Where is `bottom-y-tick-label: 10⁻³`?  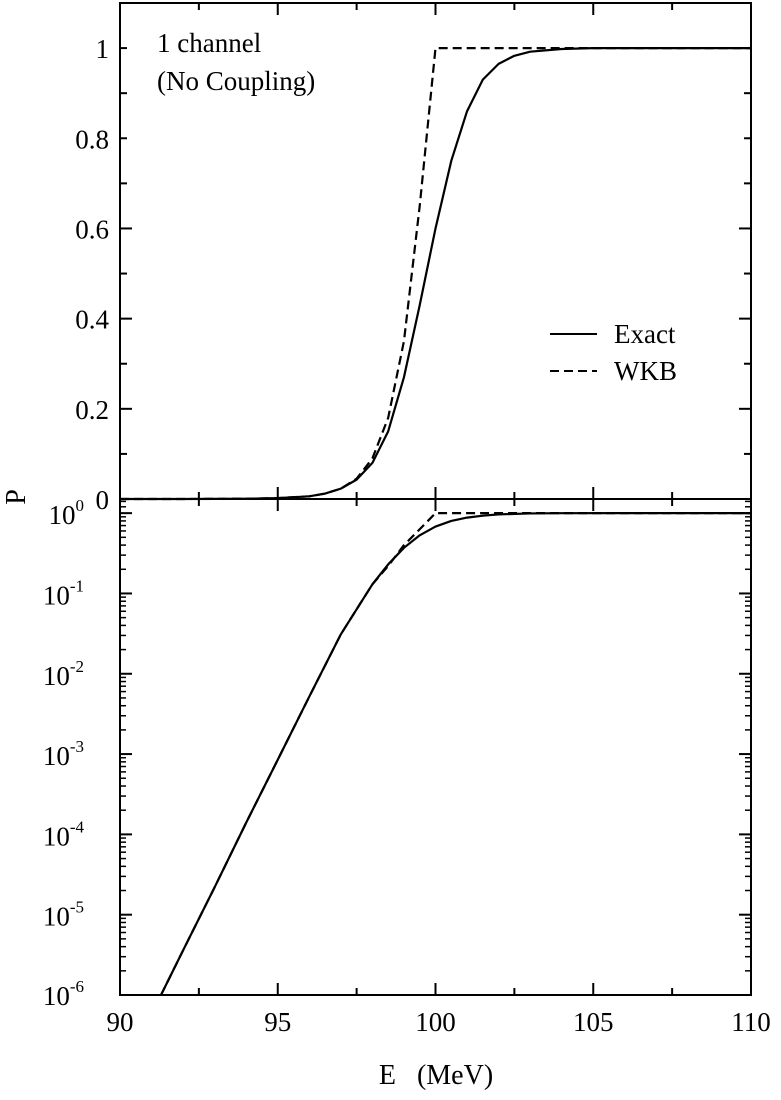
bottom-y-tick-label: 10⁻³ is located at coordinates (63, 754).